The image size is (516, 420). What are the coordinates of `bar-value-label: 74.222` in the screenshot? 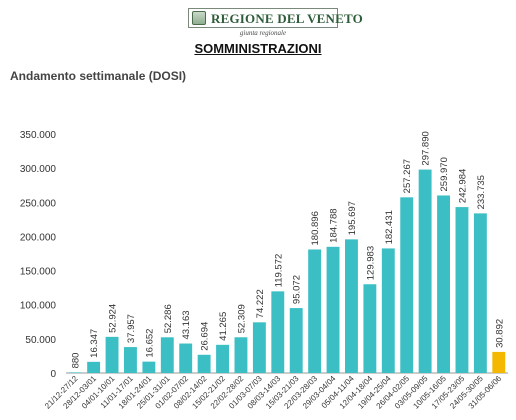 It's located at (260, 303).